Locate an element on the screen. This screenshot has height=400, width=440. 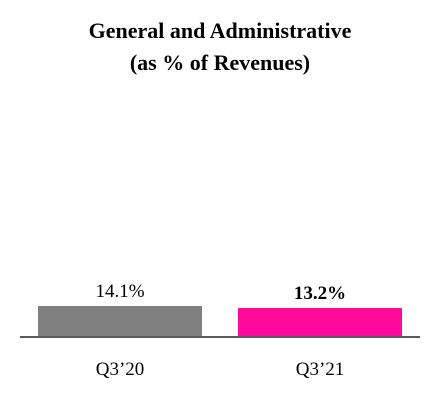
data-label-1: 14.1% is located at coordinates (119, 291).